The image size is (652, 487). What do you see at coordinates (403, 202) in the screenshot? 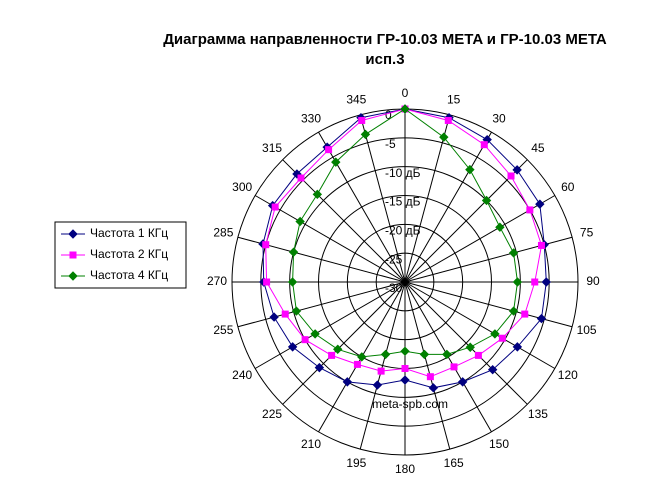
I see `r-tick-label: -15 дБ` at bounding box center [403, 202].